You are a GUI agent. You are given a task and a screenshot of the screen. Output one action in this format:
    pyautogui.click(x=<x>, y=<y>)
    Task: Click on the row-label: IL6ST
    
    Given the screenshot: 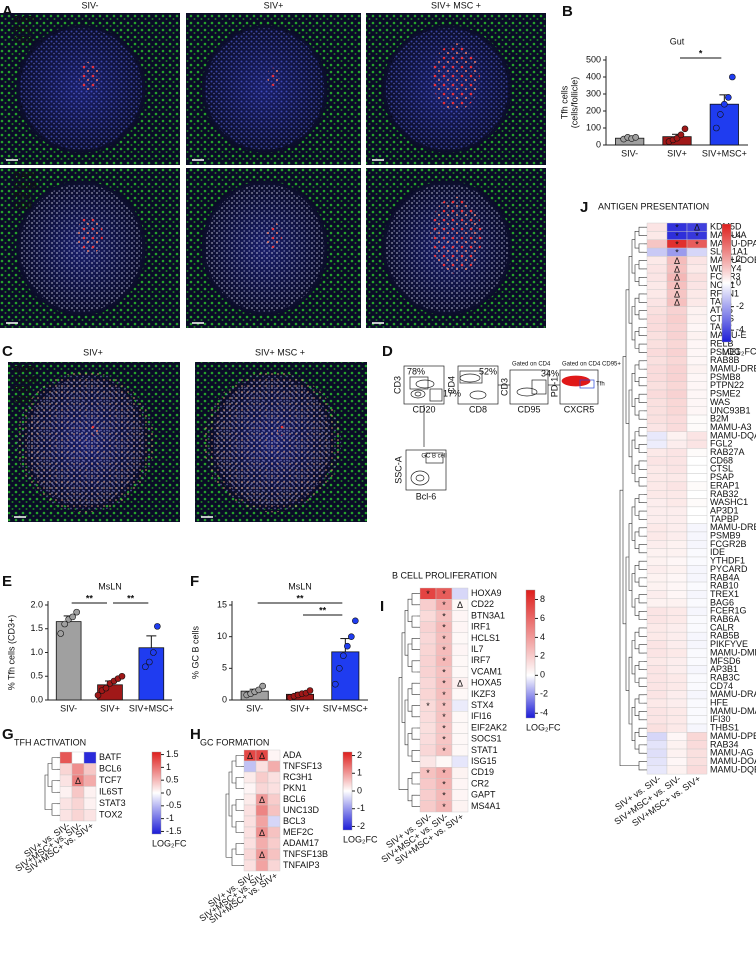 What is the action you would take?
    pyautogui.click(x=111, y=792)
    